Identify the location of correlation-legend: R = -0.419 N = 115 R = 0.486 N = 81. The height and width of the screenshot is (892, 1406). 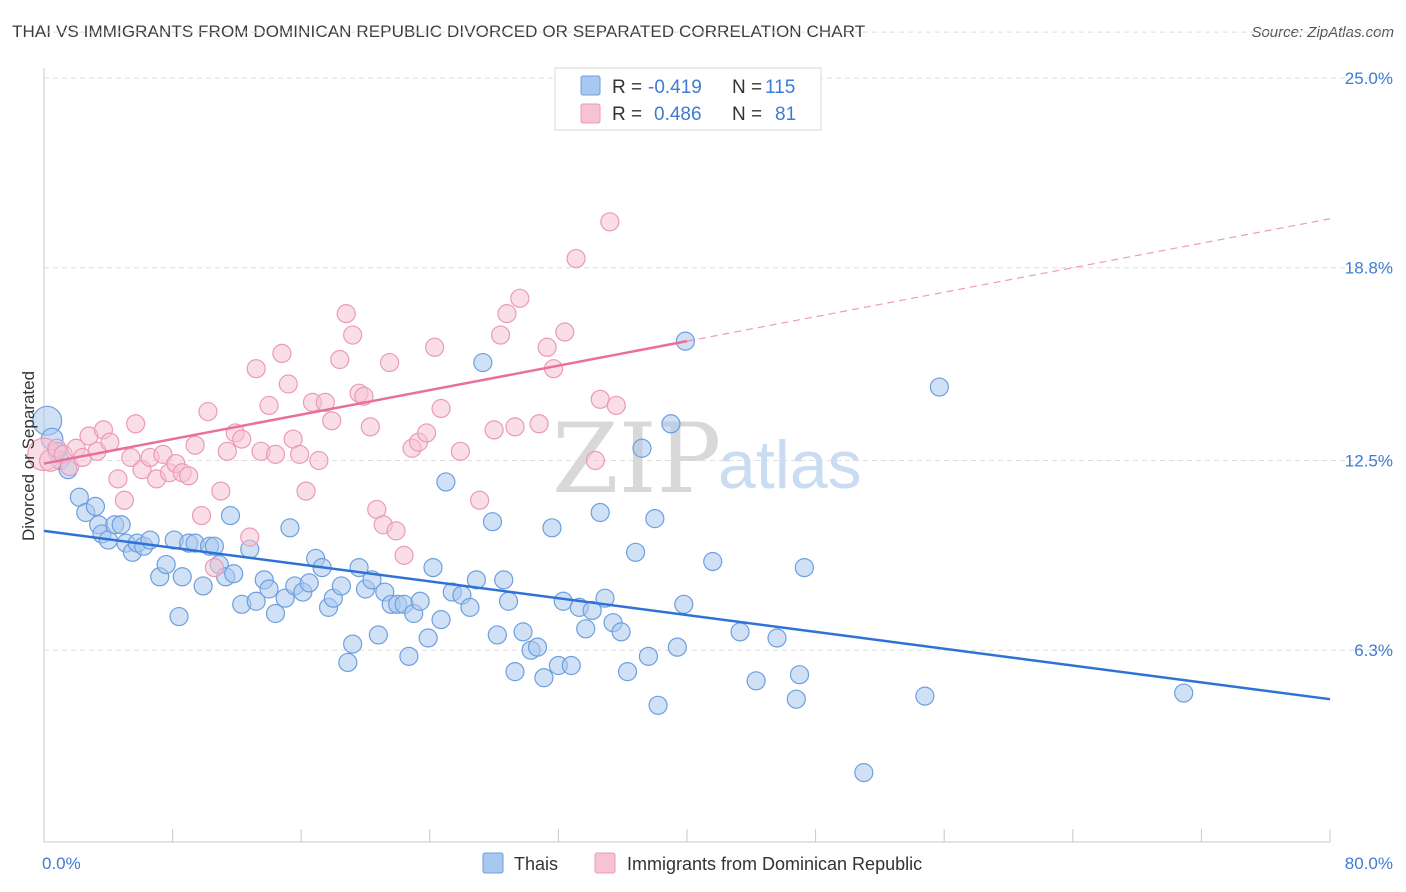
(688, 99).